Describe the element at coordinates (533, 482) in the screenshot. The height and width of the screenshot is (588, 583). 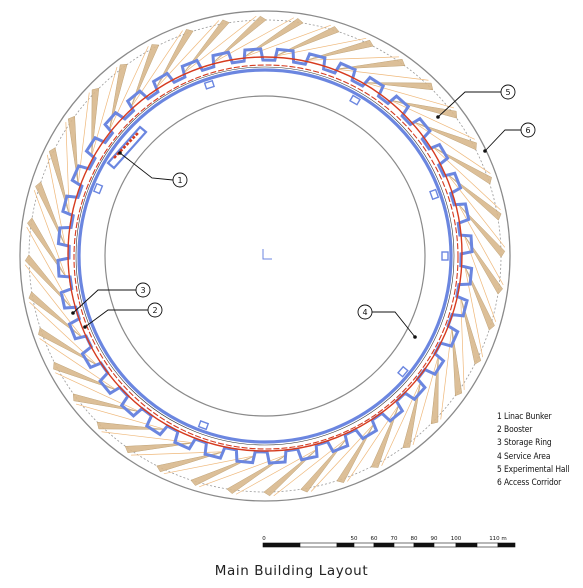
I see `legend-label: Access Corridor` at that location.